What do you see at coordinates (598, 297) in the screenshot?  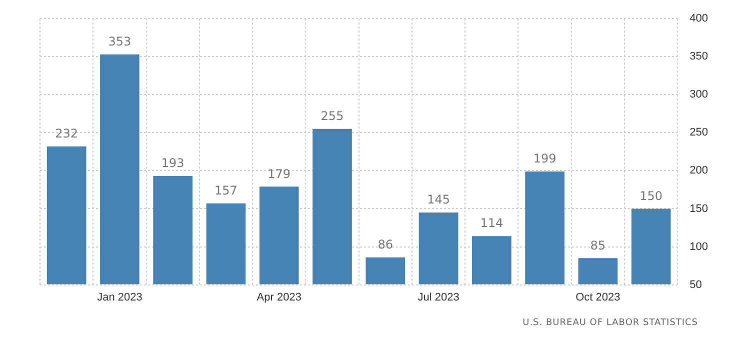 I see `x-tick-label: Oct 2023` at bounding box center [598, 297].